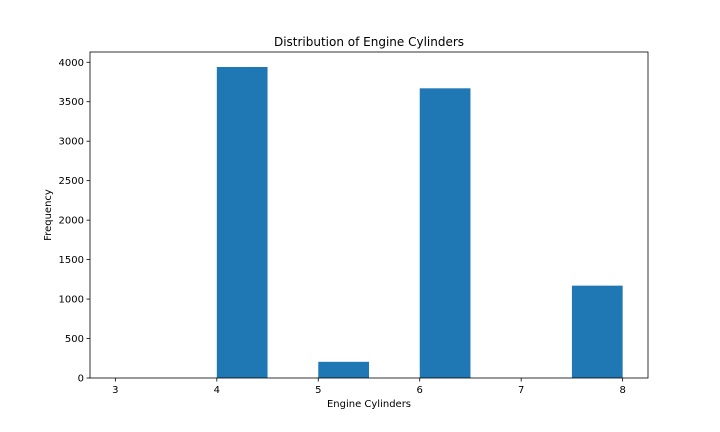 This screenshot has width=720, height=432. What do you see at coordinates (115, 390) in the screenshot?
I see `x-tick-label-0: 3` at bounding box center [115, 390].